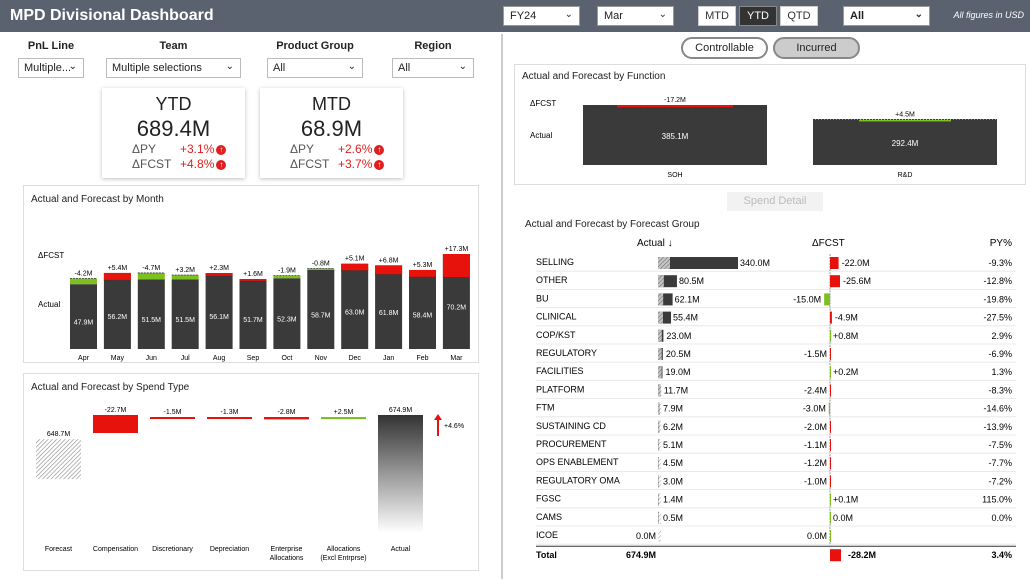 The width and height of the screenshot is (1030, 582). I want to click on delta-value: +0.1M, so click(845, 500).